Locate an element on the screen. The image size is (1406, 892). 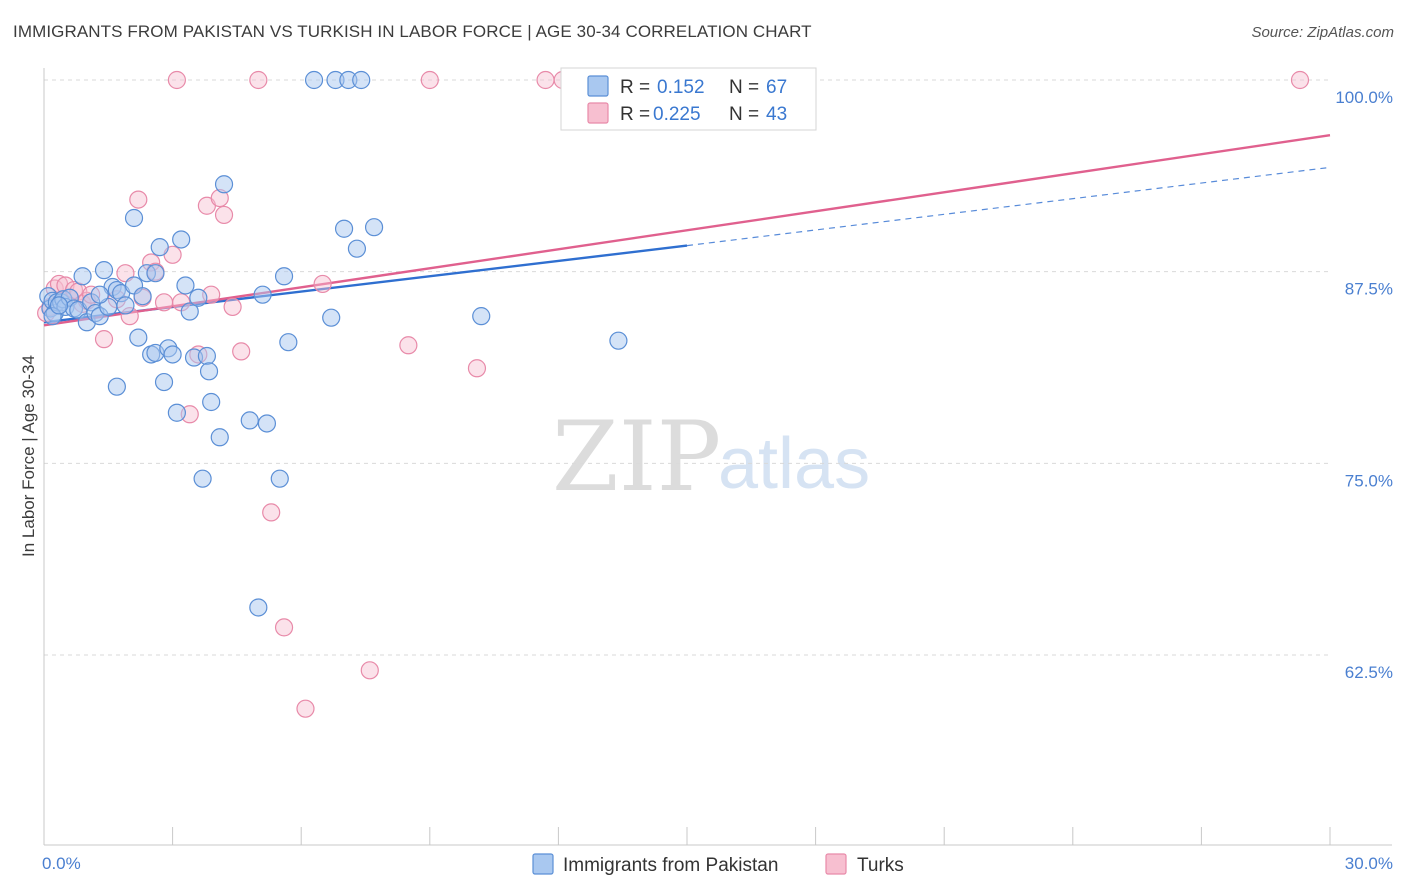
stats-r-label-turks: R = is located at coordinates (635, 114).